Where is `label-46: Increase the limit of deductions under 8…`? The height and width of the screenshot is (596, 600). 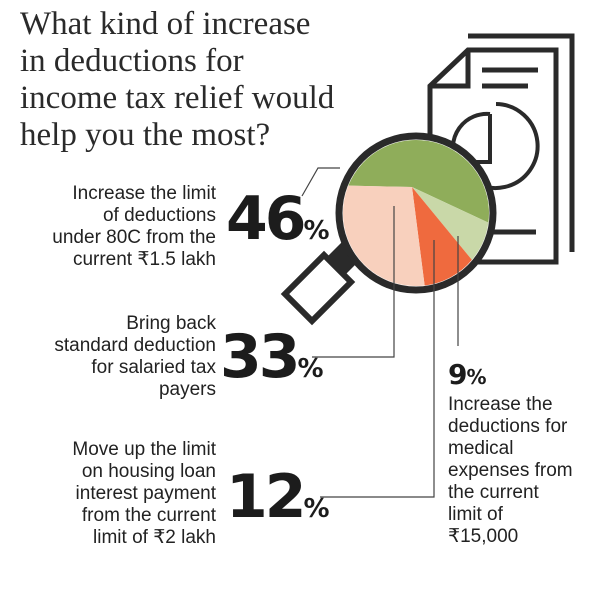
label-46: Increase the limit of deductions under 8… is located at coordinates (118, 227).